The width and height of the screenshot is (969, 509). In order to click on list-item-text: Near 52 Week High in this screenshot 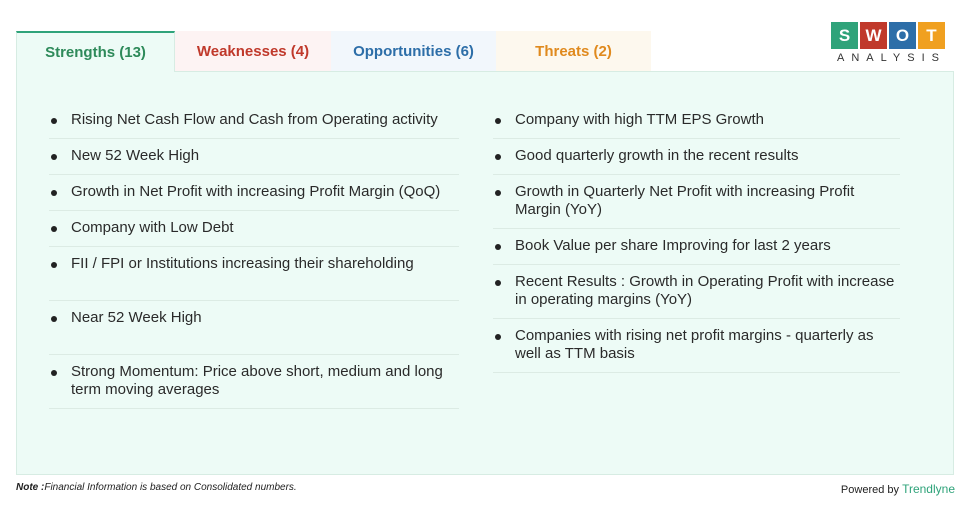, I will do `click(136, 317)`.